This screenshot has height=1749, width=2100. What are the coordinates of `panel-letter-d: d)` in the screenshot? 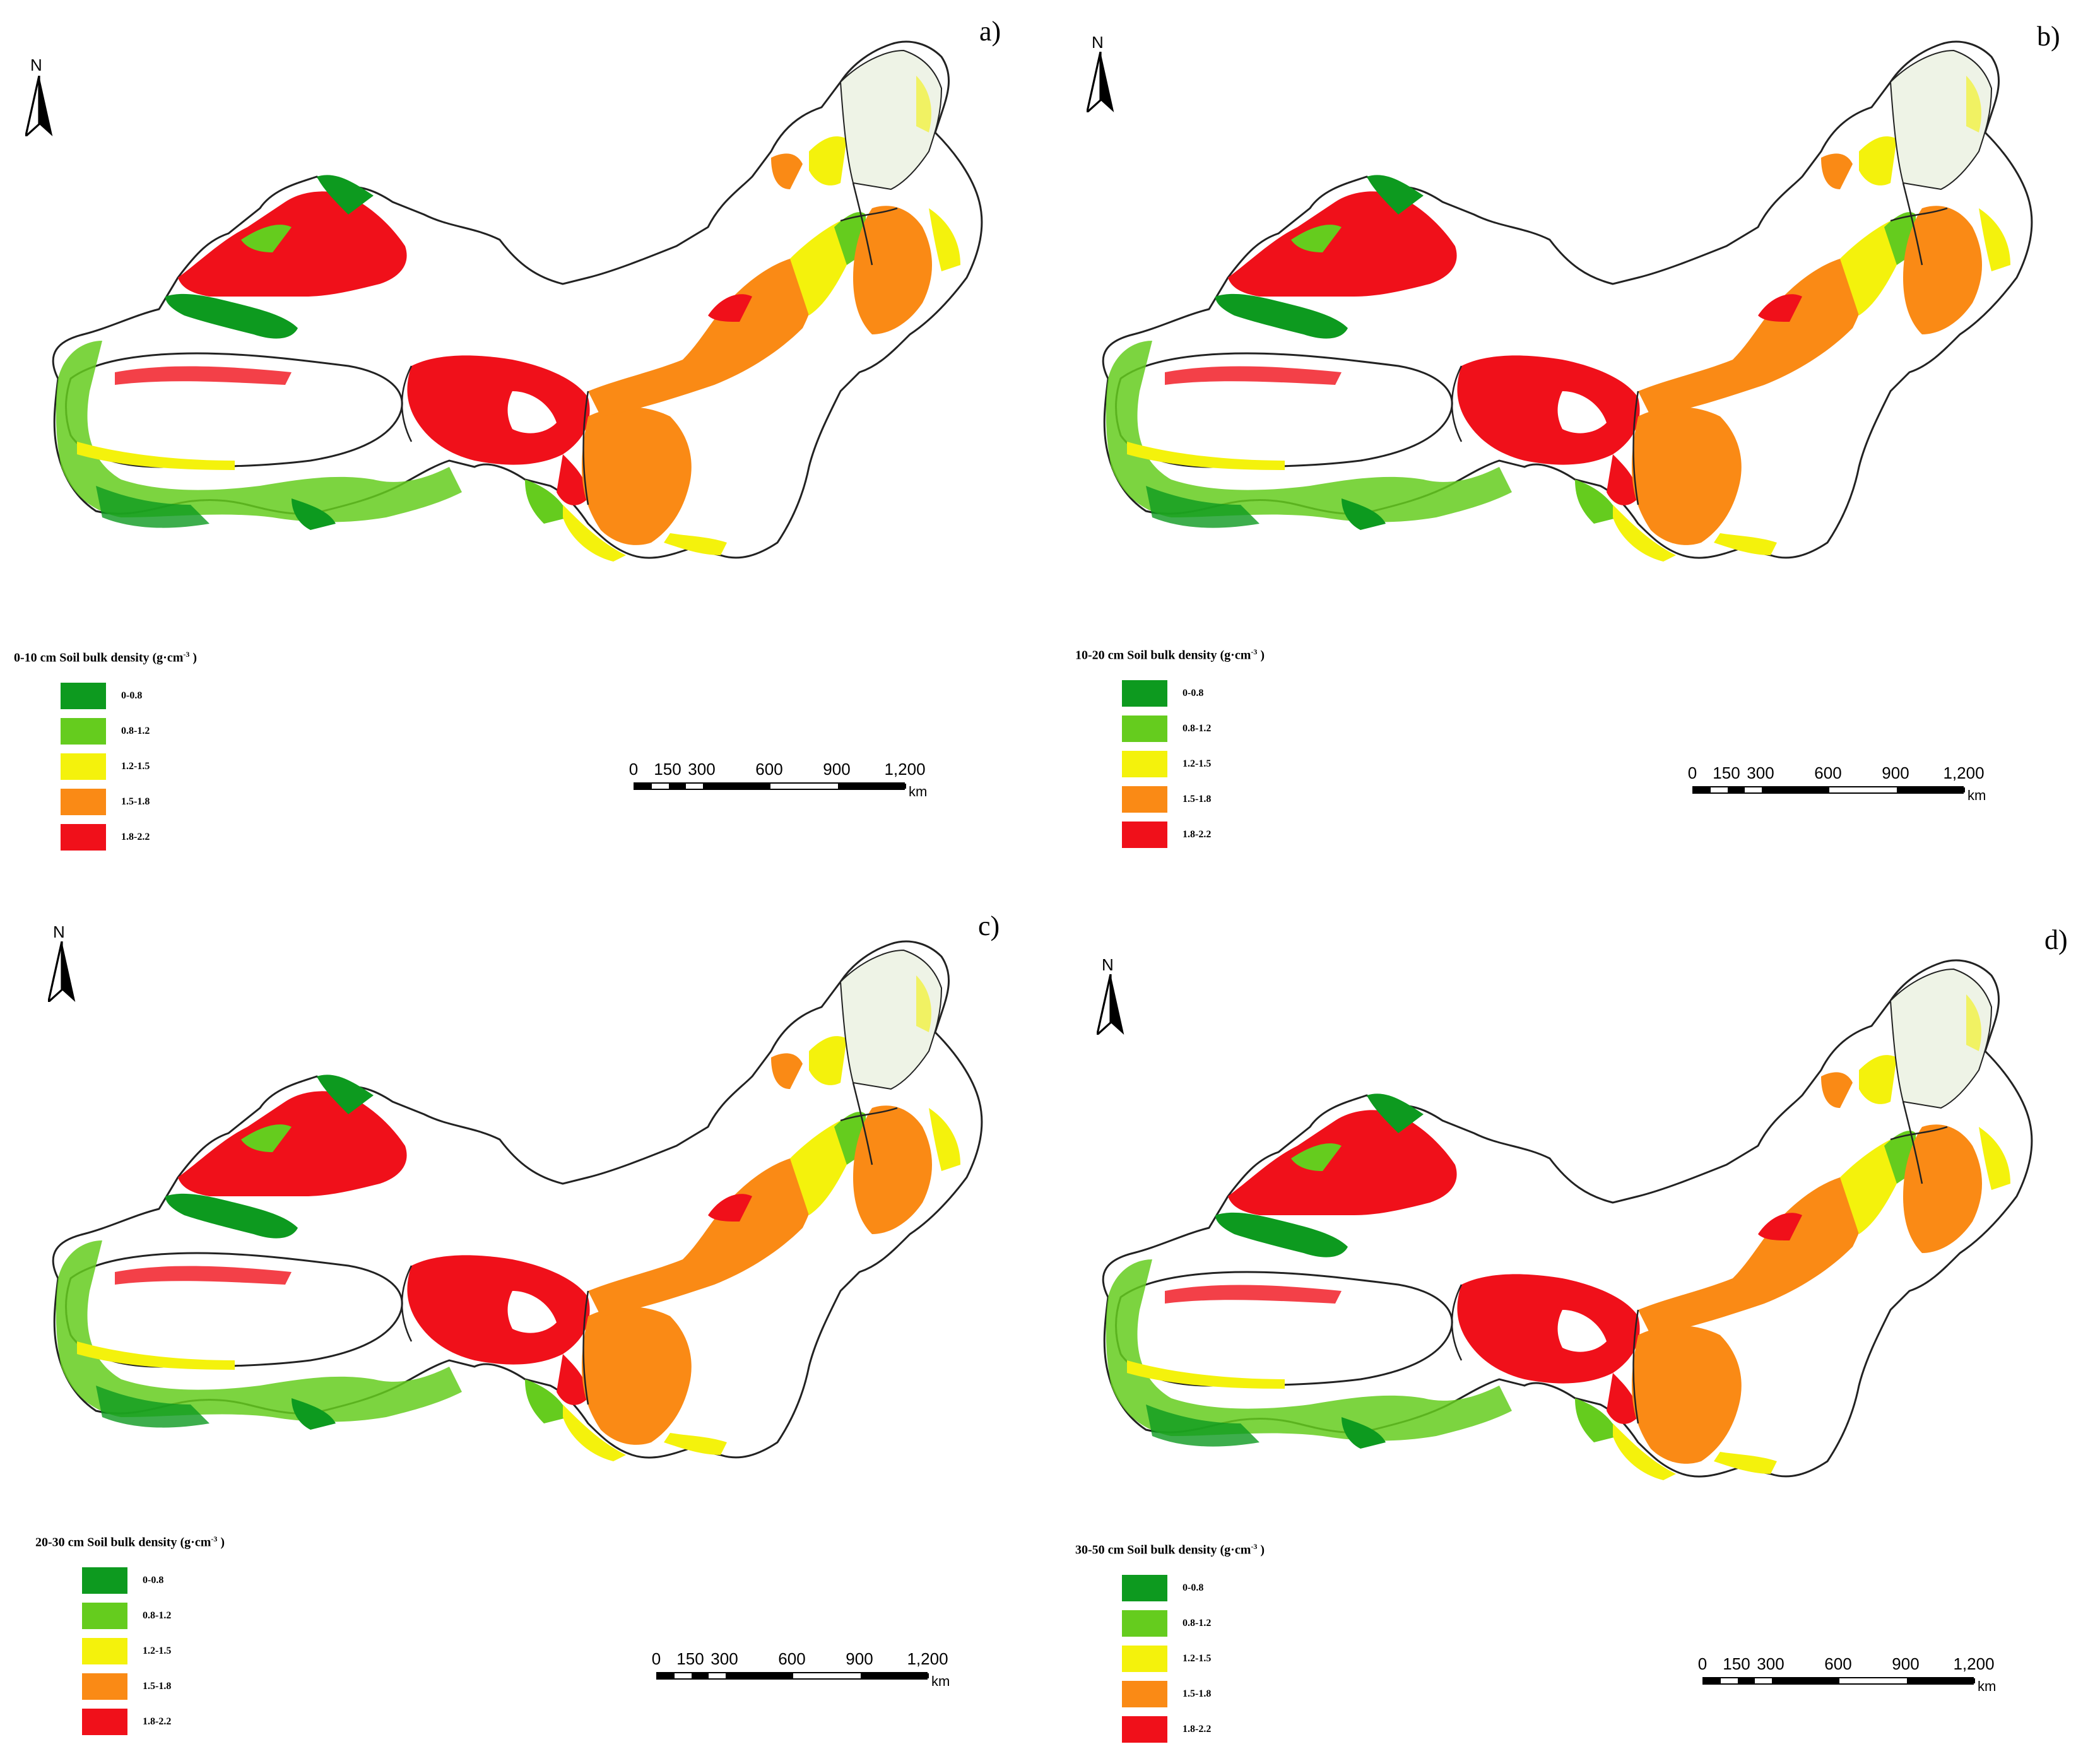 It's located at (2056, 939).